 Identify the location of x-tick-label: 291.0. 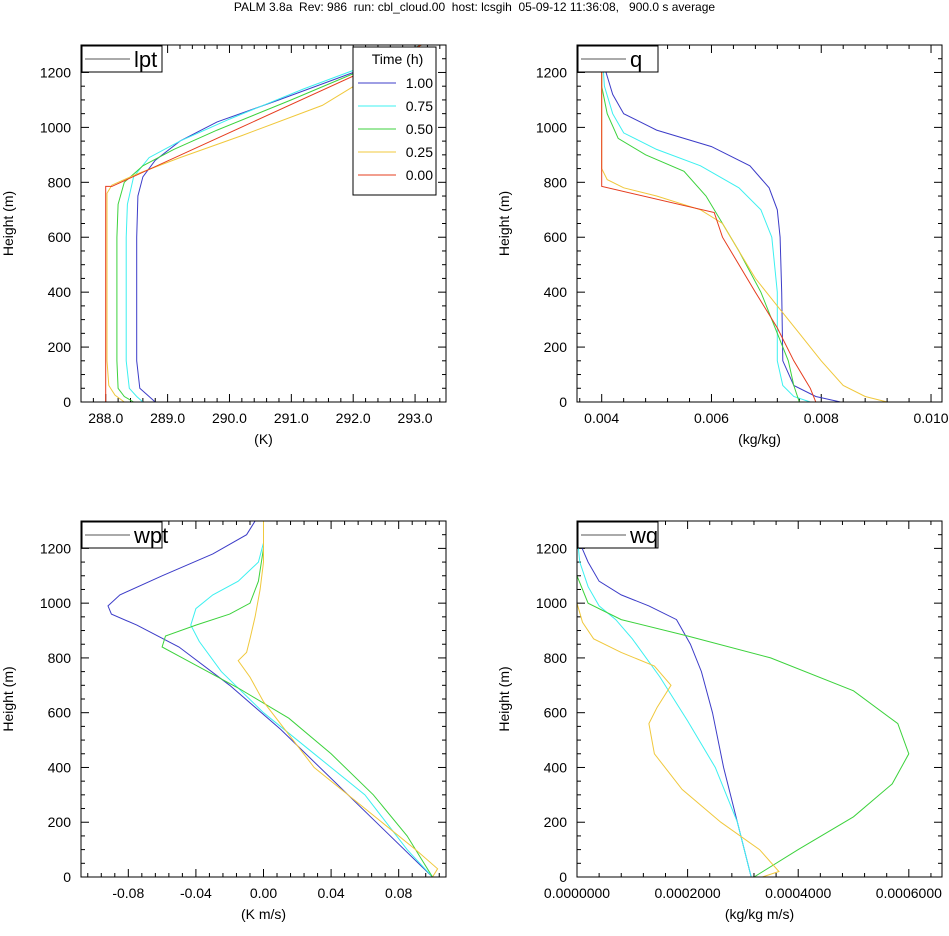
(291, 418).